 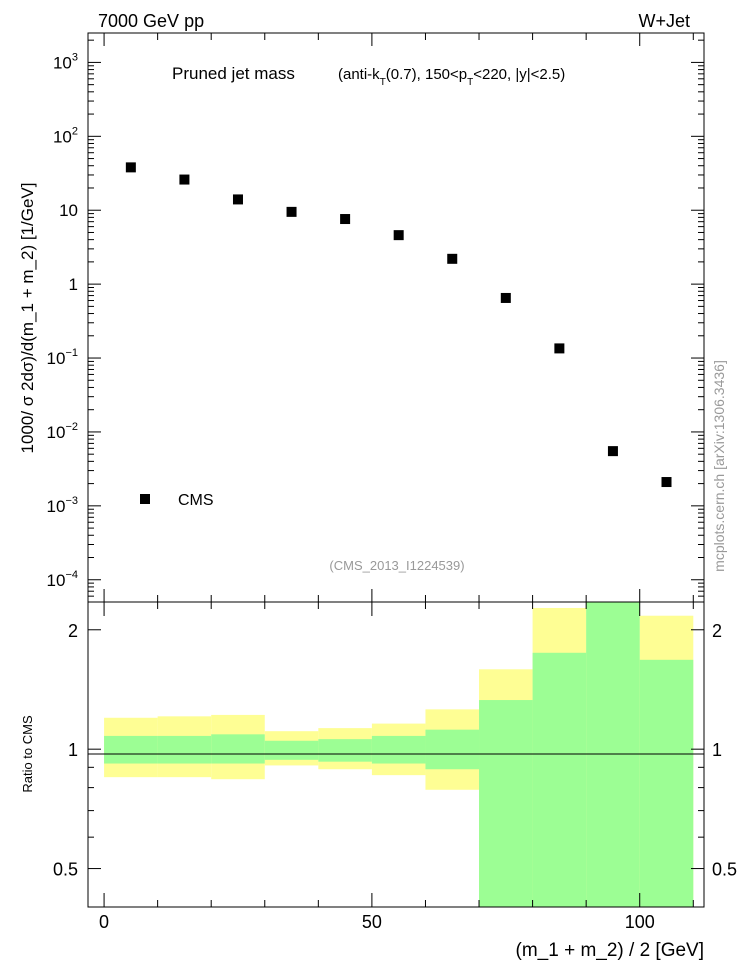 I want to click on energy-label: 7000 GeV pp, so click(x=151, y=21).